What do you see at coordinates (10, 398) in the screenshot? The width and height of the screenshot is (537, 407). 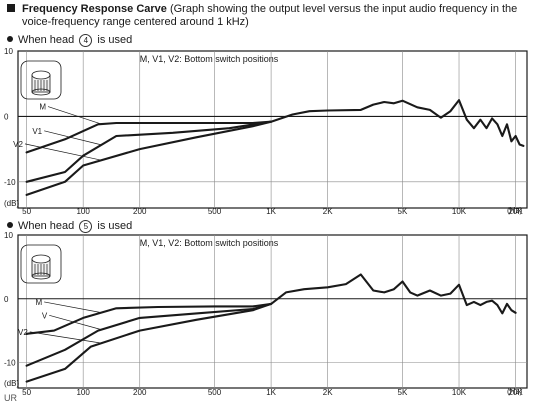 I see `footer-mark: UR` at bounding box center [10, 398].